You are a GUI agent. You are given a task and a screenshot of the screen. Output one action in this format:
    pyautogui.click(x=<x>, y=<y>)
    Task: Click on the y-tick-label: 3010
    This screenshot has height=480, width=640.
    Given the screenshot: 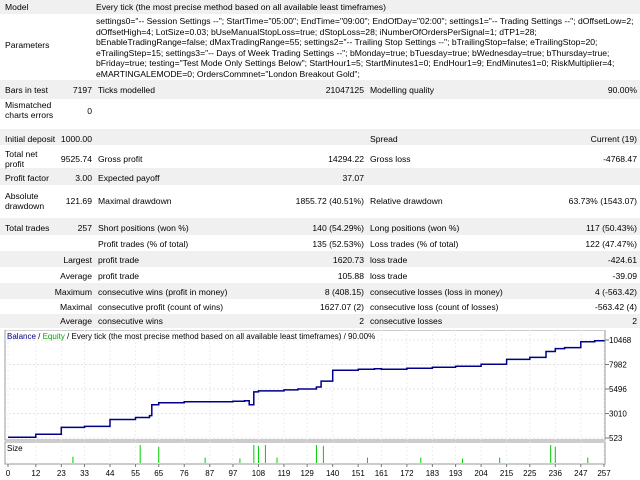 What is the action you would take?
    pyautogui.click(x=618, y=413)
    